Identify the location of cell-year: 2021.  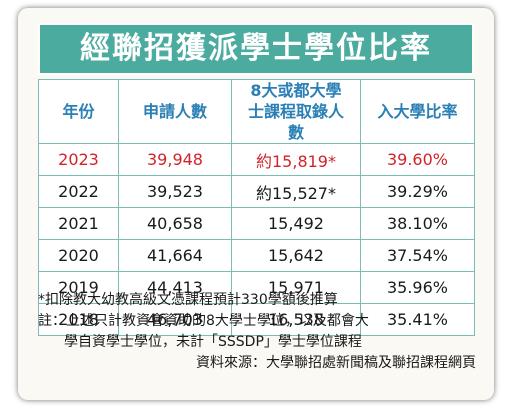
(78, 223).